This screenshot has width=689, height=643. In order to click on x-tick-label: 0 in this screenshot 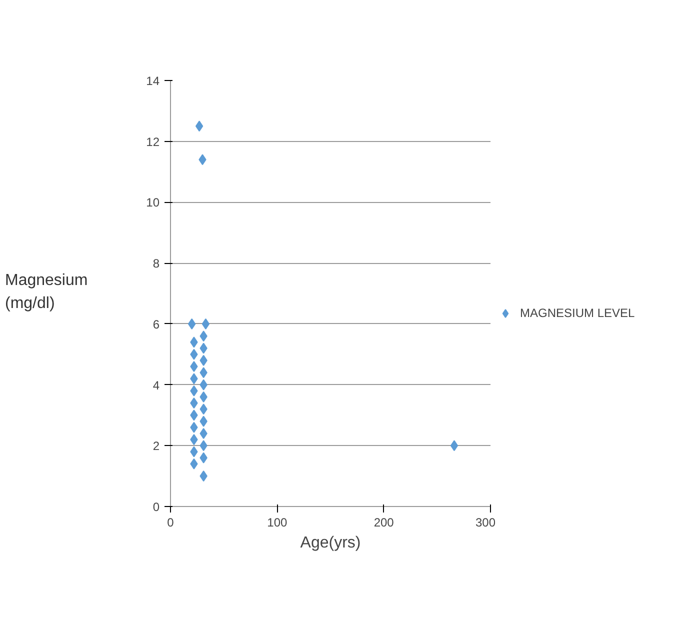, I will do `click(170, 523)`.